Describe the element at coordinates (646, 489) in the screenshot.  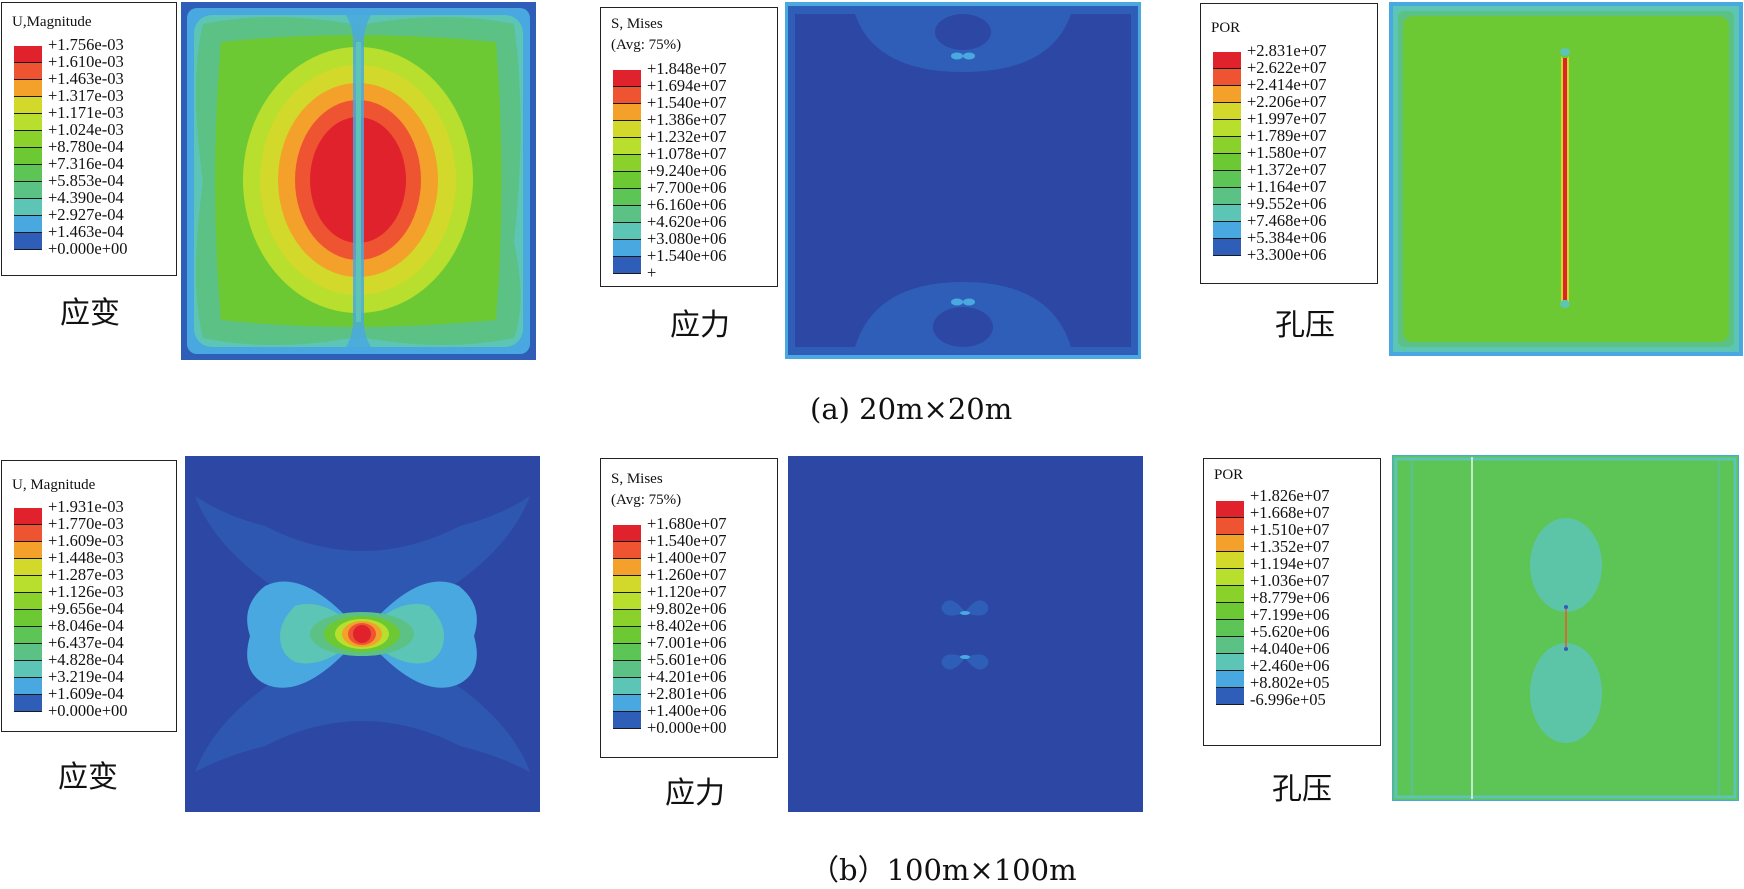
I see `legend-title: S, Mises (Avg: 75%)` at that location.